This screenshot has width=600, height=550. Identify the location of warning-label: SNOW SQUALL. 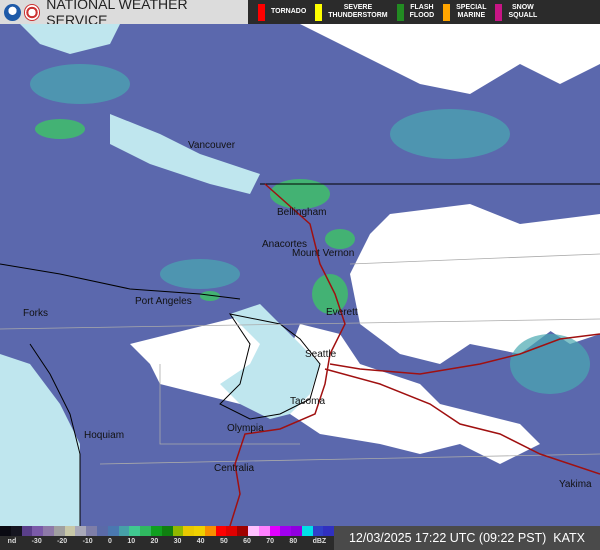
(523, 11).